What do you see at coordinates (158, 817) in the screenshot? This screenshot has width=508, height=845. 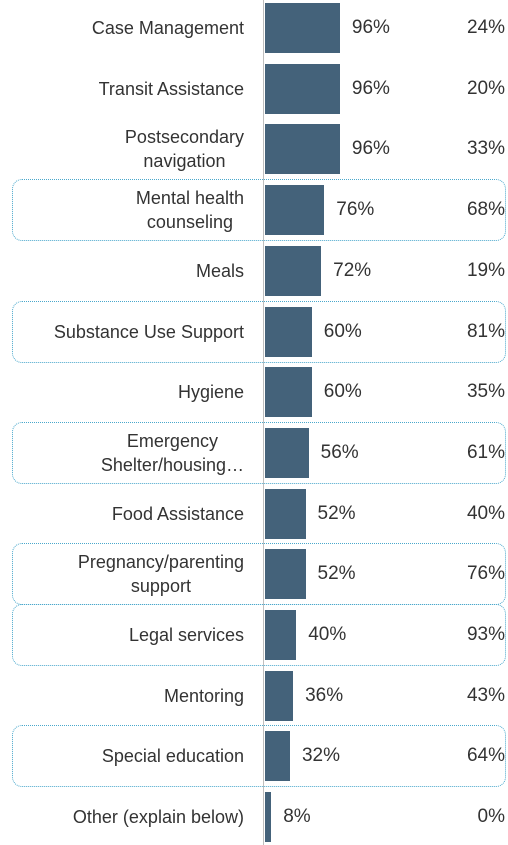 I see `category-label: Other (explain below)` at bounding box center [158, 817].